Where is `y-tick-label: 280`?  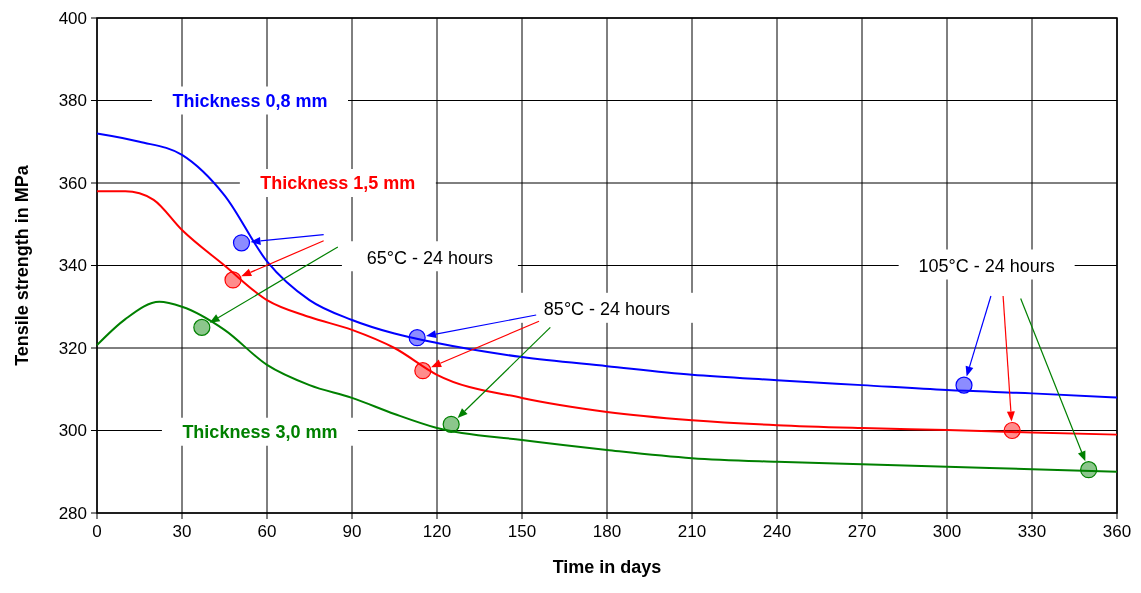
y-tick-label: 280 is located at coordinates (72, 513).